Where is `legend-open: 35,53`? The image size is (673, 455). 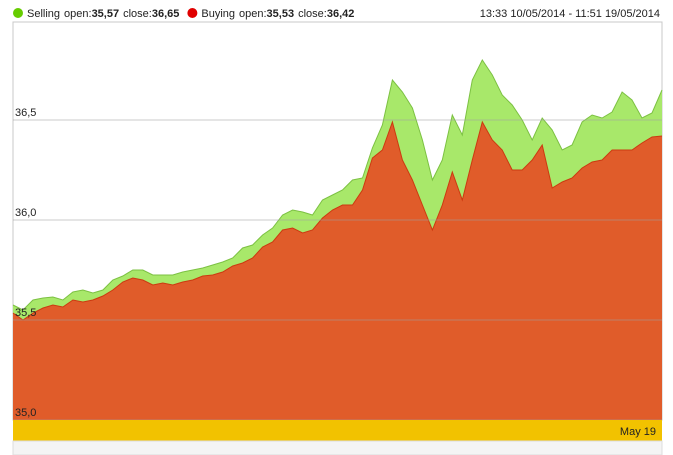
legend-open: 35,53 is located at coordinates (281, 14).